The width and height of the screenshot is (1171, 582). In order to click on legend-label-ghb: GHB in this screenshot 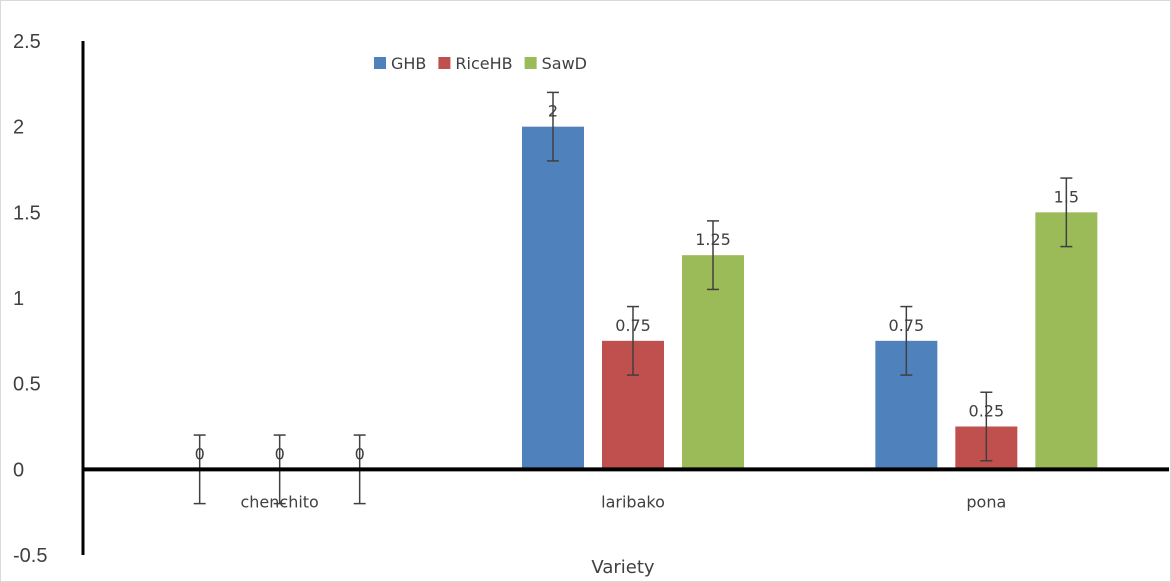, I will do `click(408, 63)`.